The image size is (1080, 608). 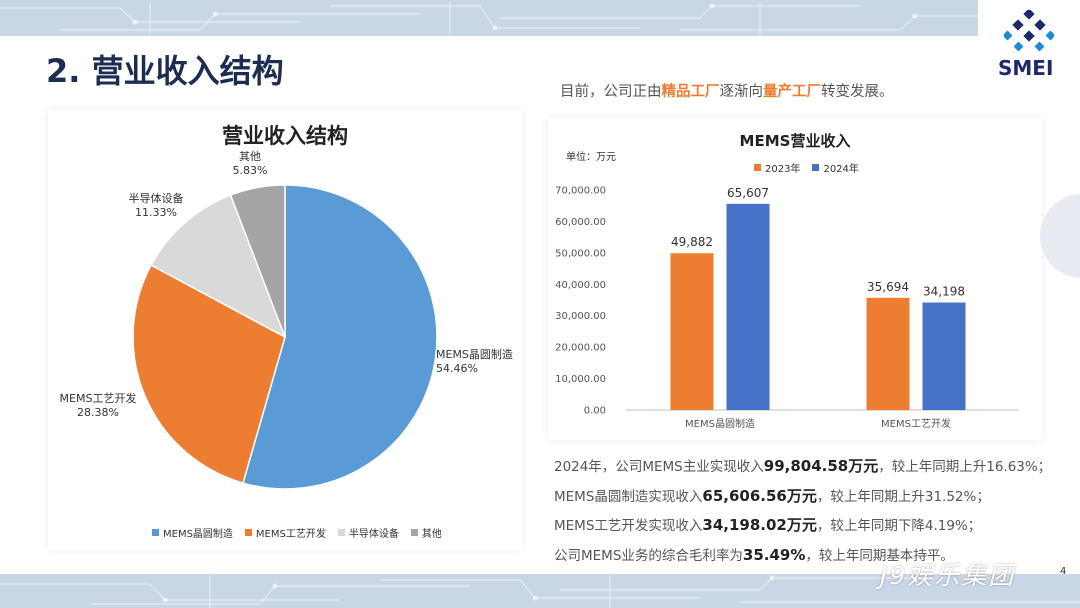 What do you see at coordinates (156, 198) in the screenshot?
I see `slice-label-name: 半导体设备` at bounding box center [156, 198].